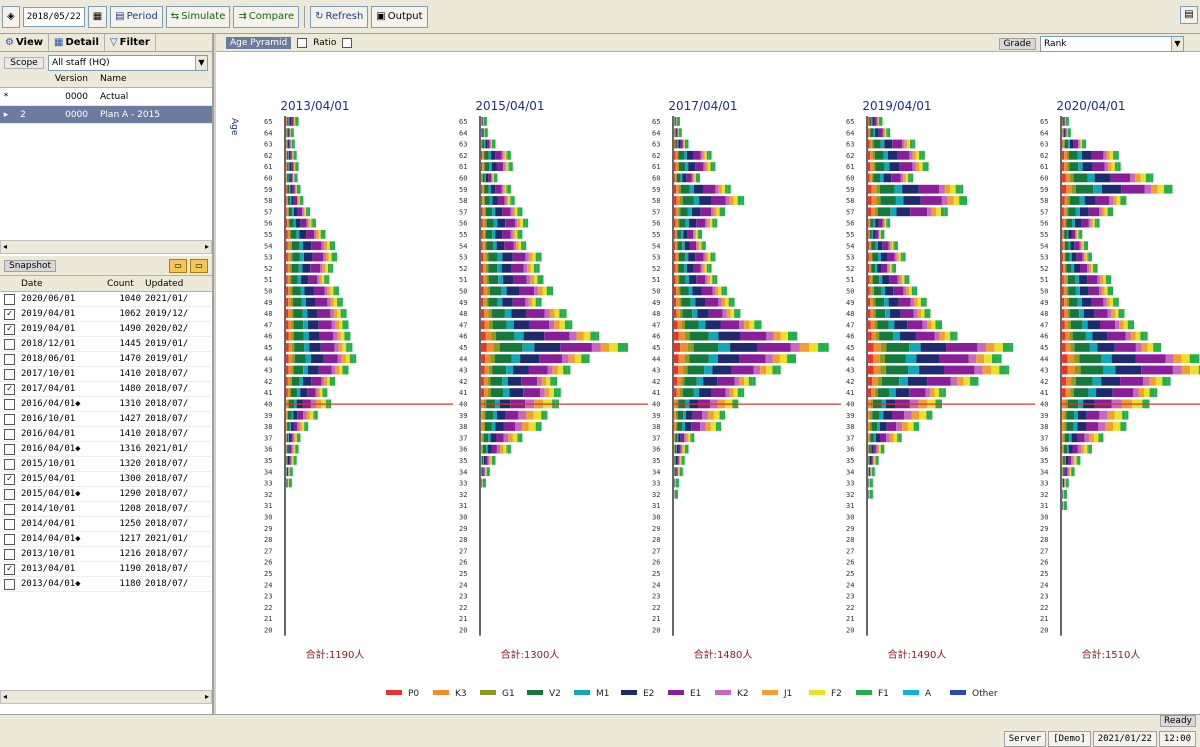 The width and height of the screenshot is (1200, 747). Describe the element at coordinates (1112, 44) in the screenshot. I see `grade-select: Rank ▼` at that location.